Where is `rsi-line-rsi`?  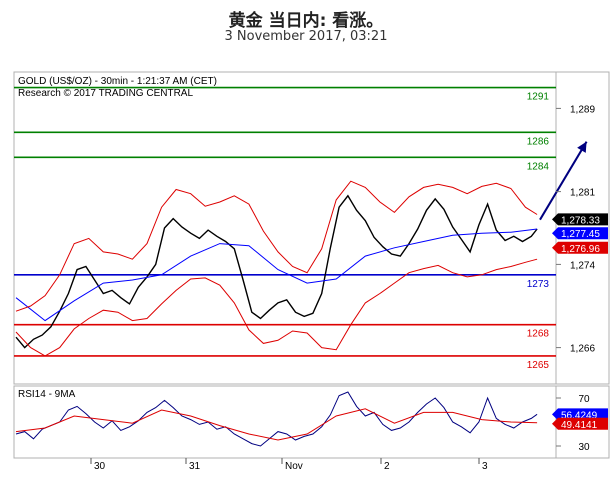
rsi-line-rsi is located at coordinates (276, 419).